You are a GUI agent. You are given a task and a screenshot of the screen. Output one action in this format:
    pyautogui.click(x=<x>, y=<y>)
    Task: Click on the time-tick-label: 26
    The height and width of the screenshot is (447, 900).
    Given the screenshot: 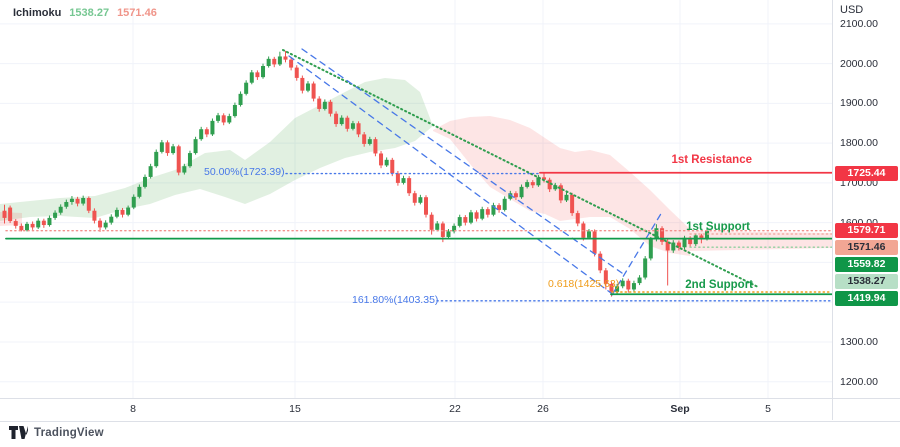 What is the action you would take?
    pyautogui.click(x=543, y=409)
    